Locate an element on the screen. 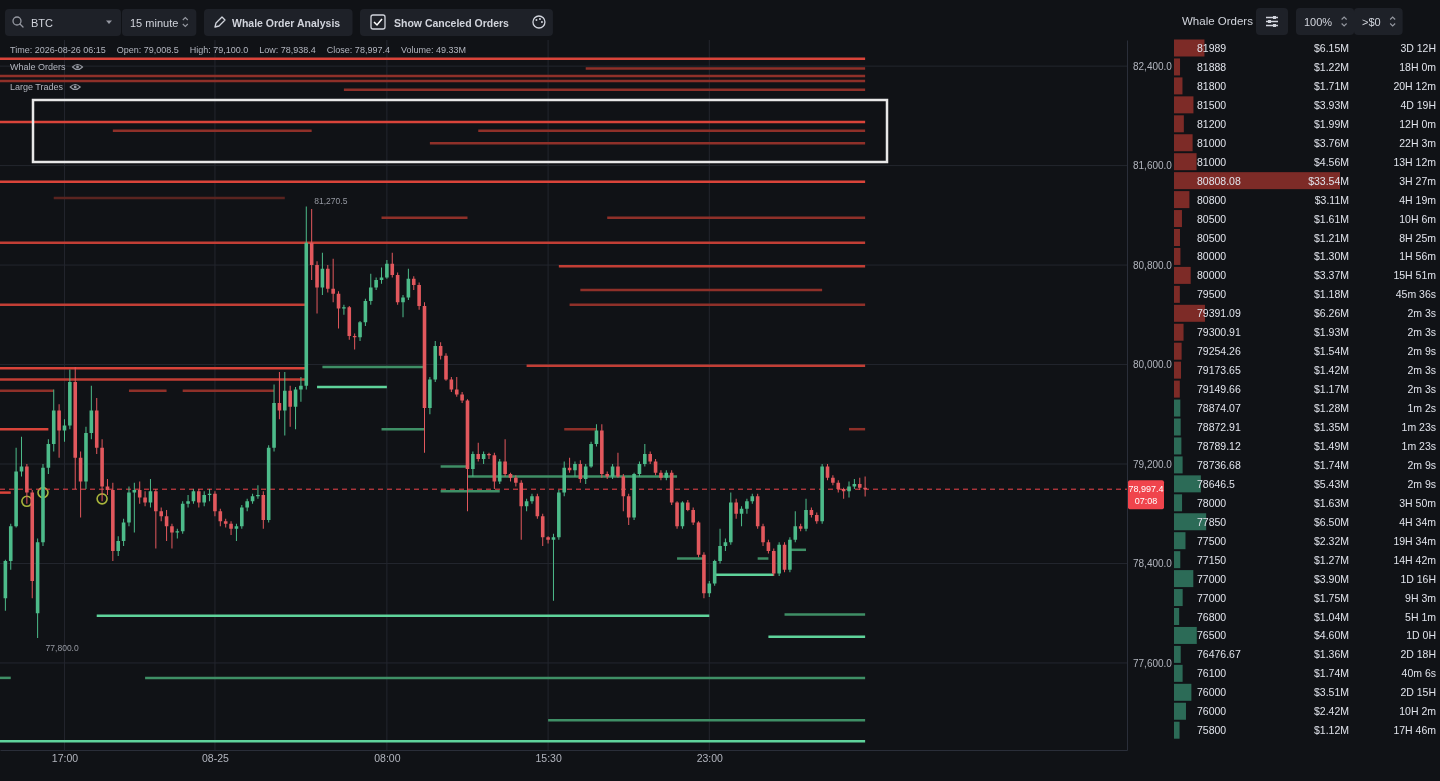 The width and height of the screenshot is (1440, 781). text: BTC is located at coordinates (42, 22).